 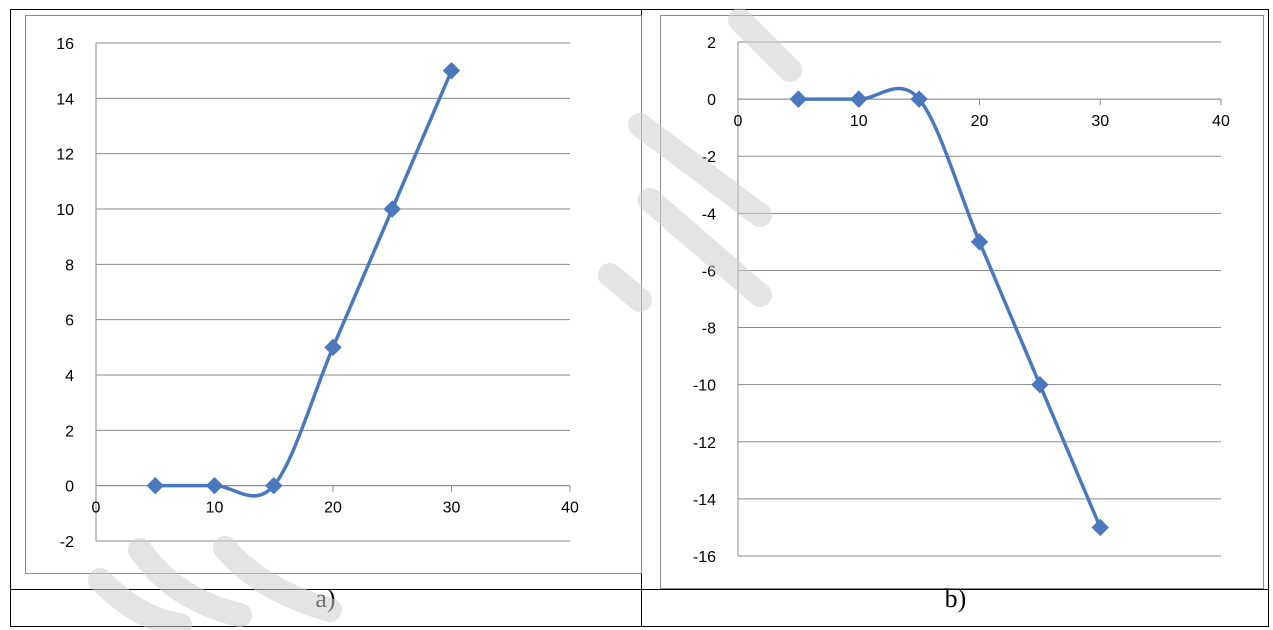 What do you see at coordinates (704, 557) in the screenshot?
I see `chart-b-y-tick-label: -16` at bounding box center [704, 557].